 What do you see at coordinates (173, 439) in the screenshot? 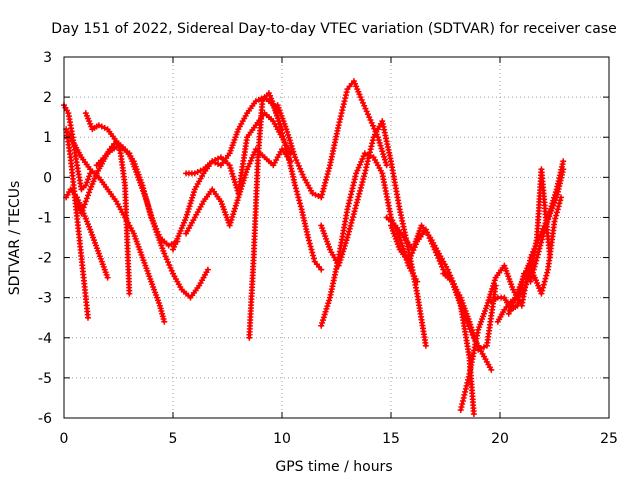
I see `x-tick-label: 5` at bounding box center [173, 439].